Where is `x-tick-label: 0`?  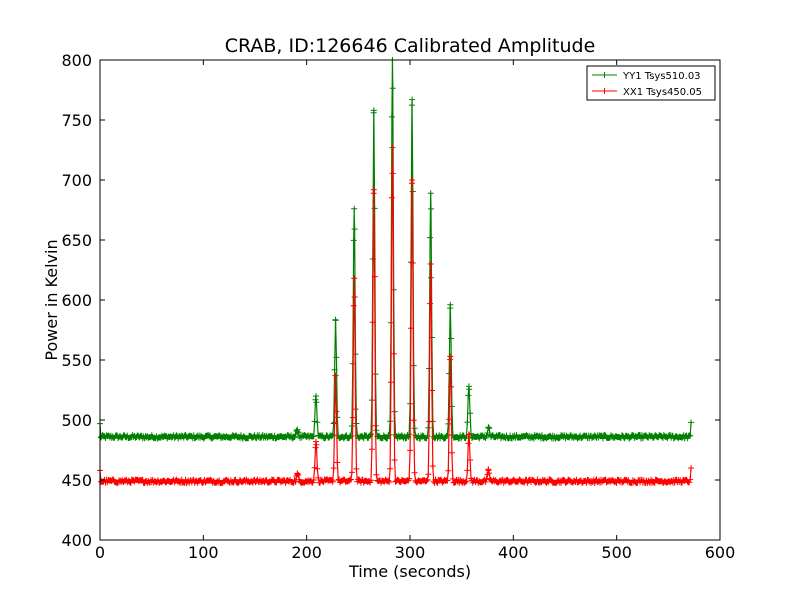 x-tick-label: 0 is located at coordinates (100, 552).